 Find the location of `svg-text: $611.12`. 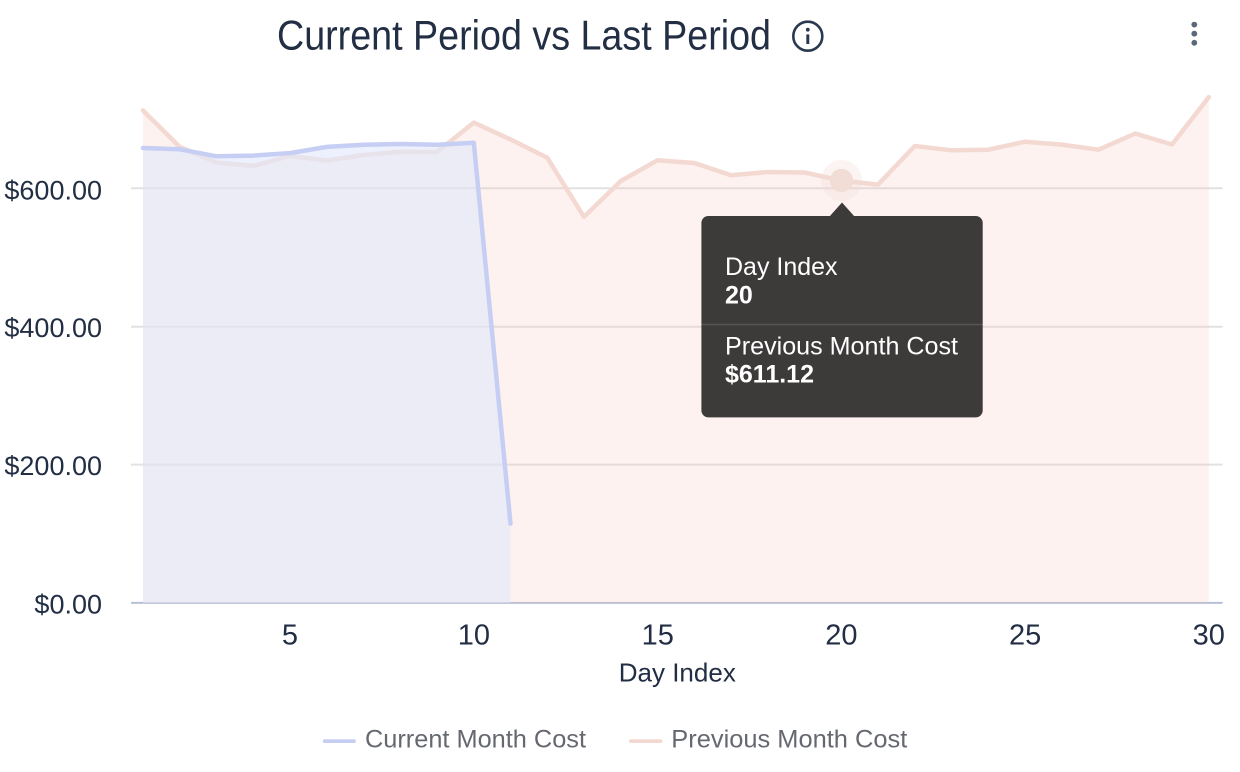

svg-text: $611.12 is located at coordinates (769, 374).